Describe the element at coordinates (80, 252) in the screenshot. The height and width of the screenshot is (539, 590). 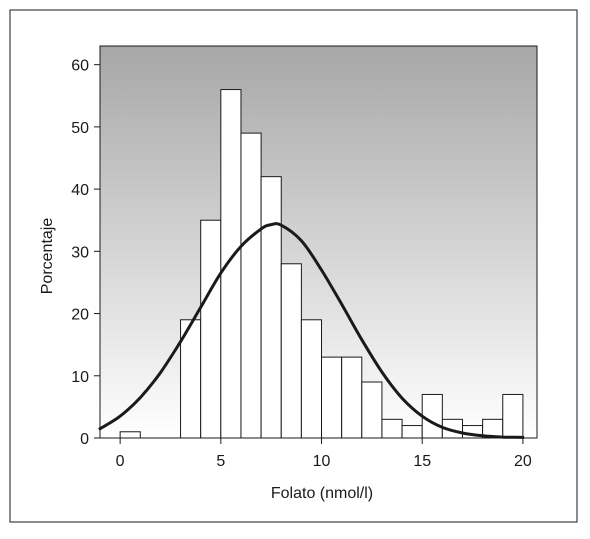
I see `y-tick-label: 30` at that location.